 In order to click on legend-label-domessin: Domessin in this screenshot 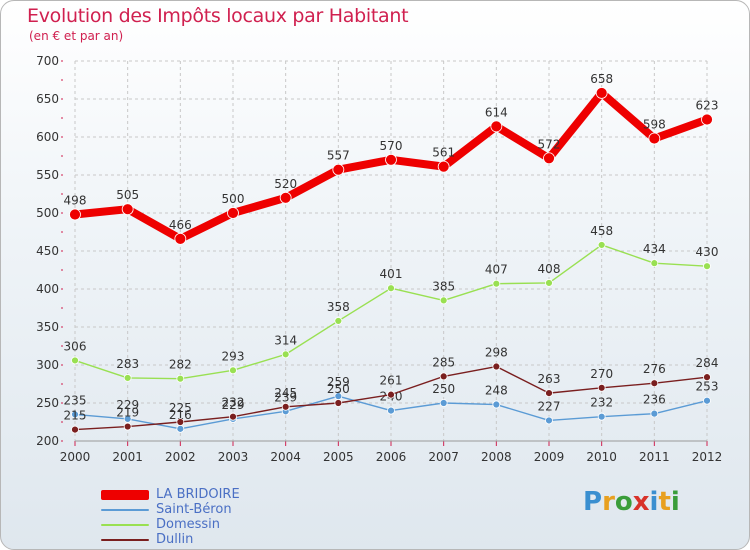, I will do `click(188, 524)`.